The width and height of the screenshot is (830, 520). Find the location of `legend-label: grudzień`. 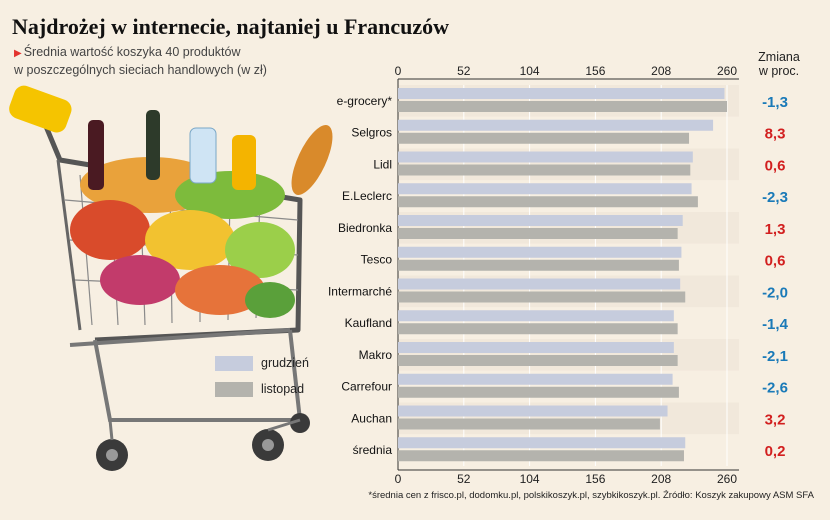

legend-label: grudzień is located at coordinates (285, 363).